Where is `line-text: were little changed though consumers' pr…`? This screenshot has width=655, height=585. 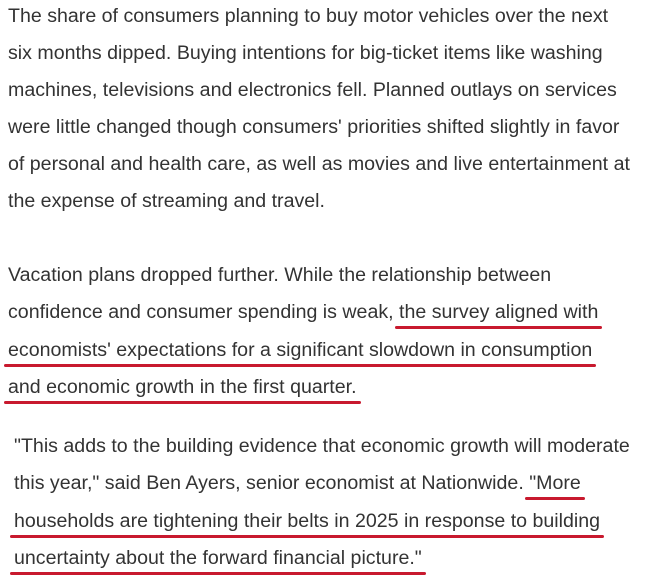
line-text: were little changed though consumers' pr… is located at coordinates (314, 127).